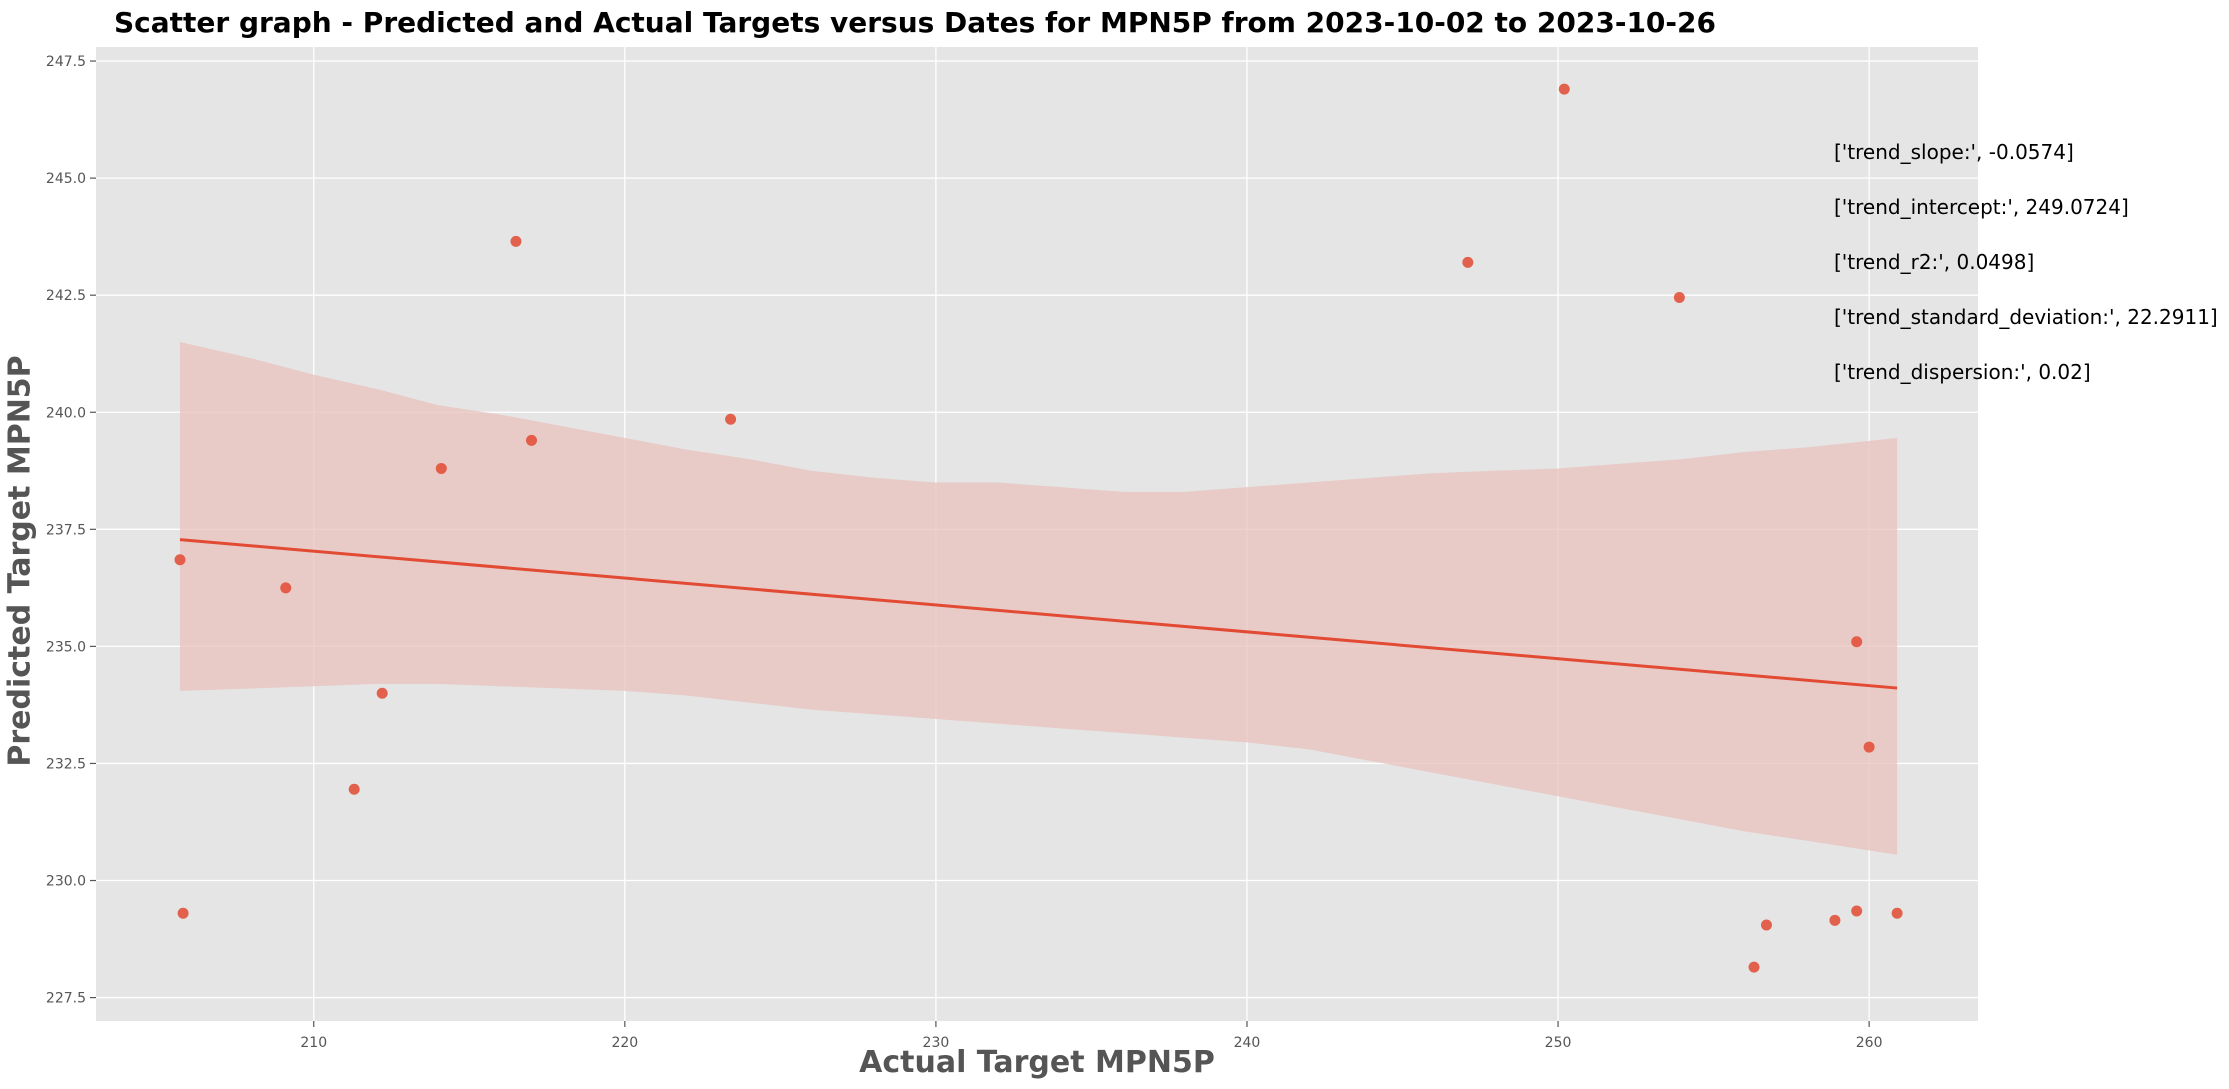  I want to click on x-tick-label: 220, so click(624, 1043).